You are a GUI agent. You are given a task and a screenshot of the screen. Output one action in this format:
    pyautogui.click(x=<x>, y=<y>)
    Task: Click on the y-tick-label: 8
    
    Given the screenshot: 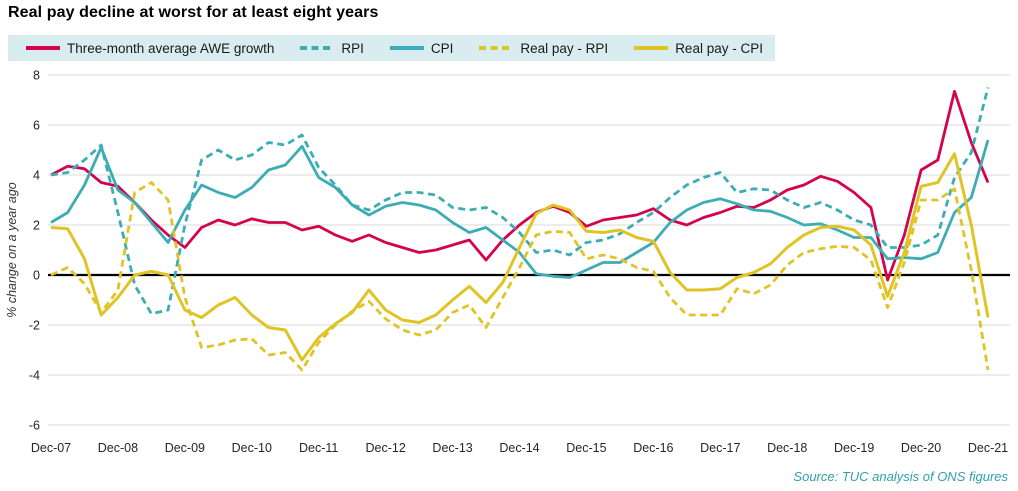 What is the action you would take?
    pyautogui.click(x=36, y=76)
    